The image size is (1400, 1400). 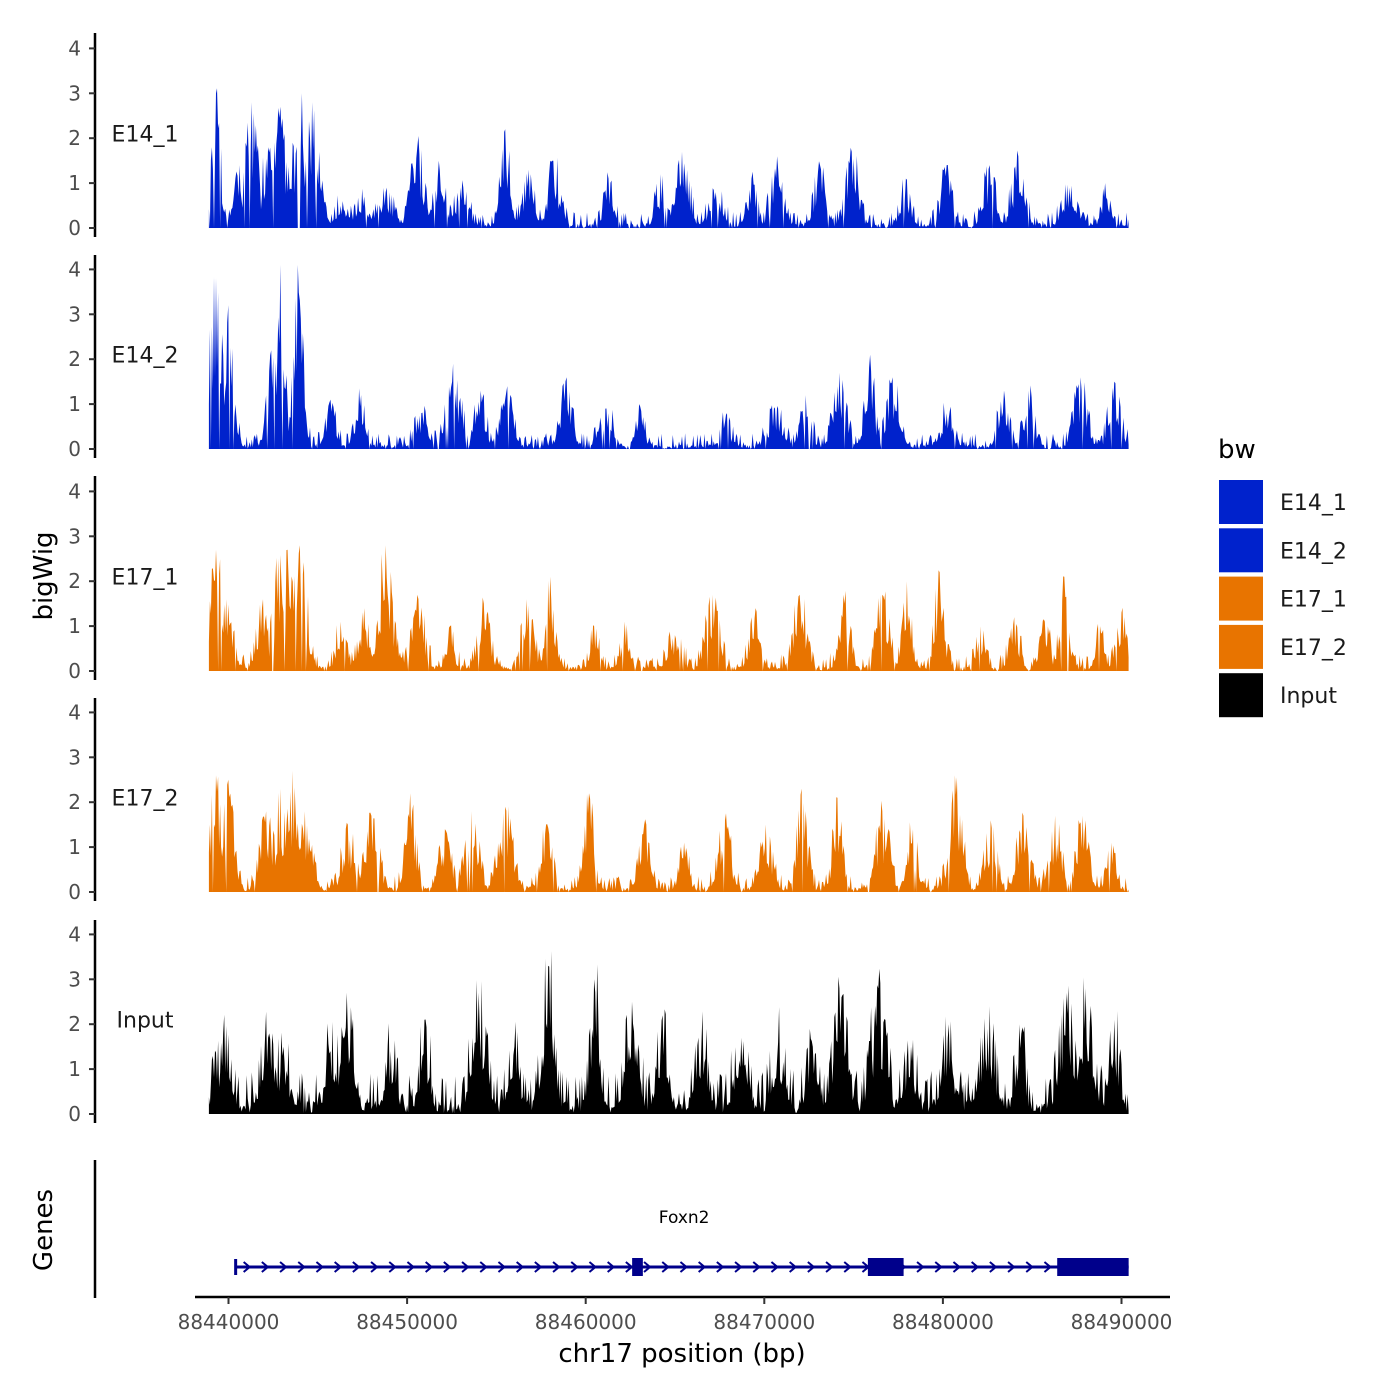 I want to click on track-e17-1: 0 1 2 3 4 E17_1, so click(x=598, y=579).